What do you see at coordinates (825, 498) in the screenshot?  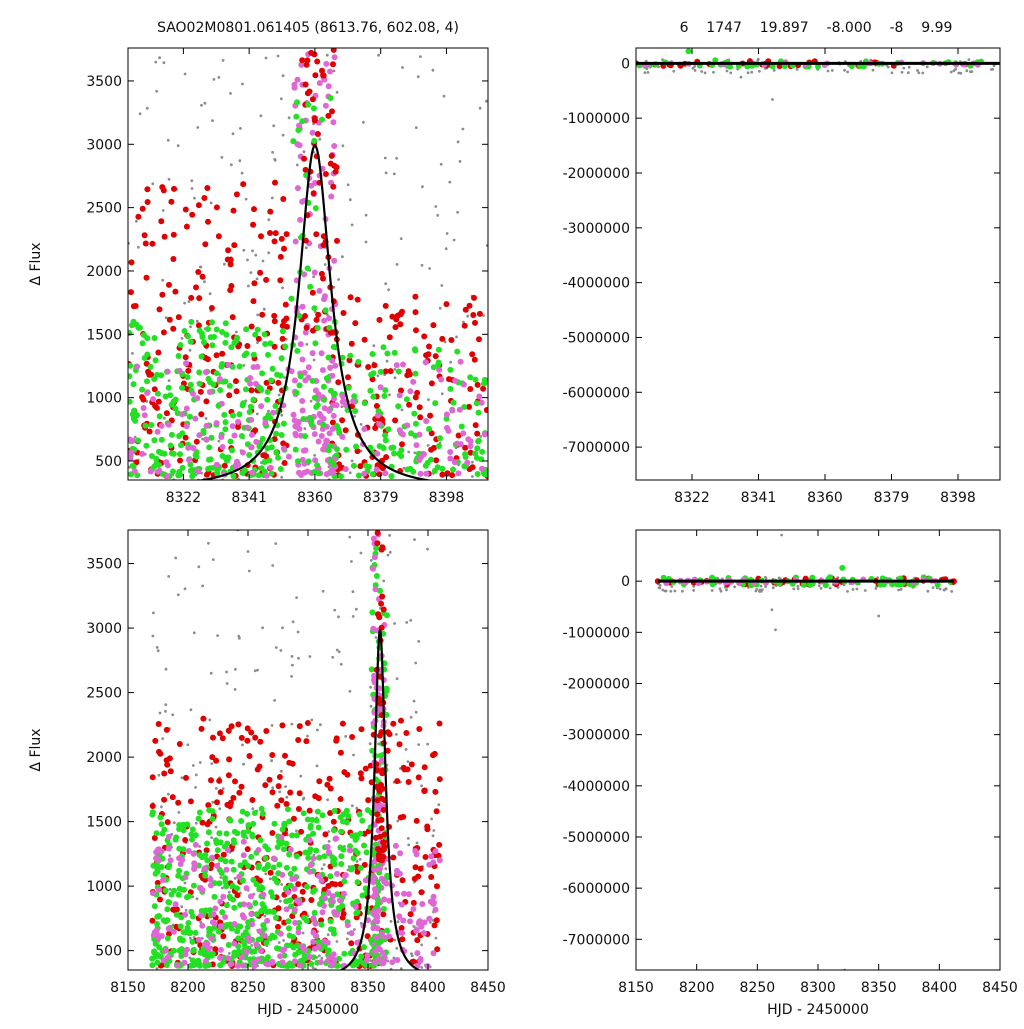 I see `x-tick-label: 8360` at bounding box center [825, 498].